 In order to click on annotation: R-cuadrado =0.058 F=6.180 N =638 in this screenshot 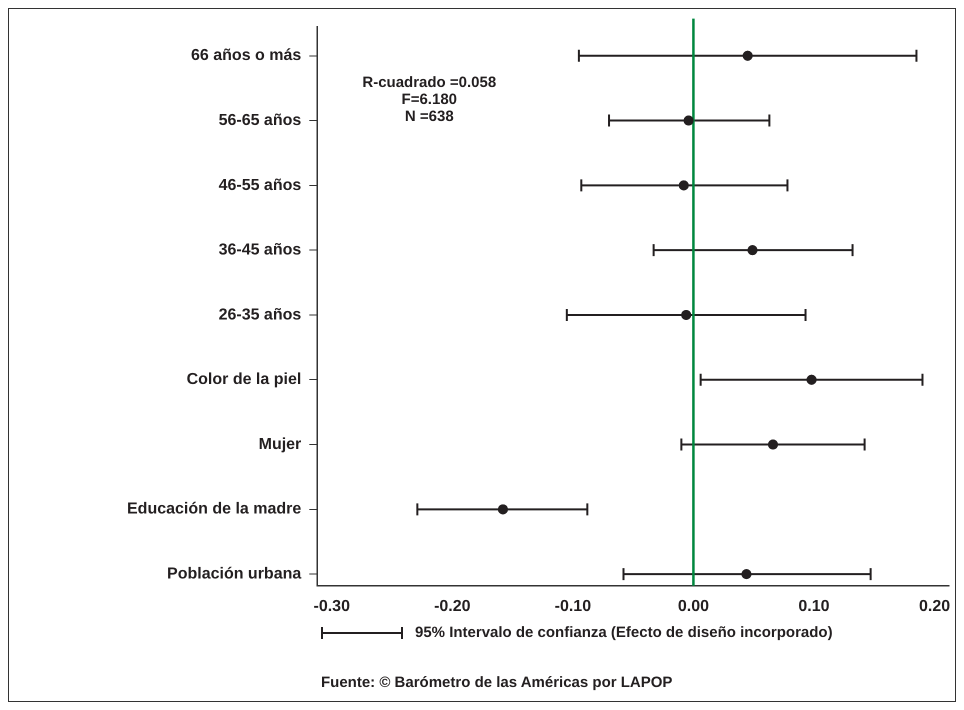, I will do `click(429, 99)`.